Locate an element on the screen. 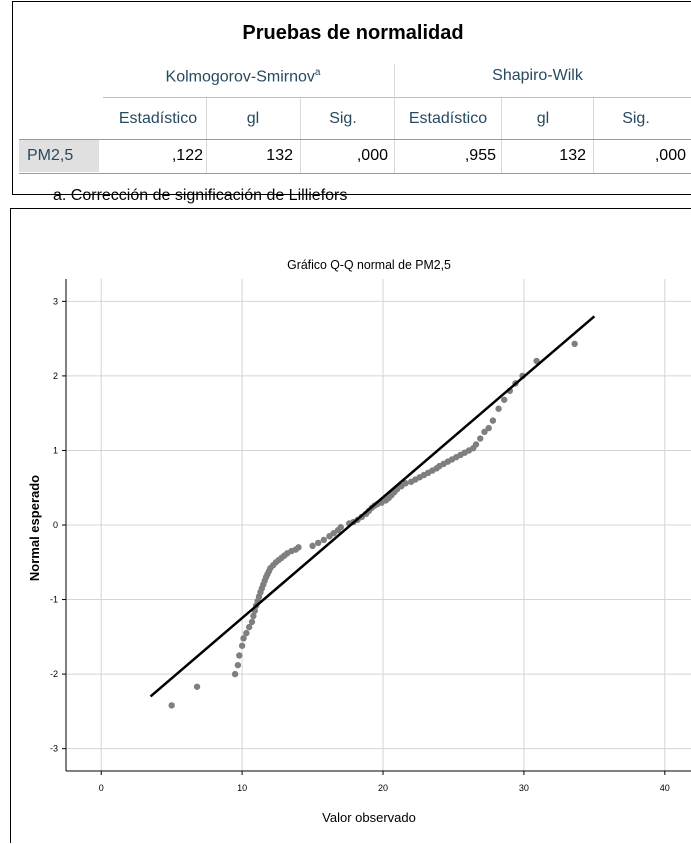 This screenshot has height=844, width=691. cell-ks-statistic: ,122 is located at coordinates (187, 155).